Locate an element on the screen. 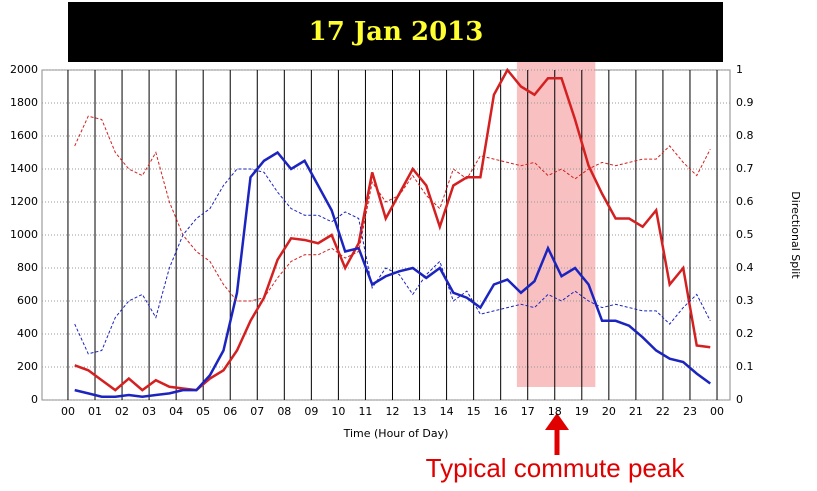 Image resolution: width=817 pixels, height=491 pixels. x-tick-label: 11 is located at coordinates (365, 411).